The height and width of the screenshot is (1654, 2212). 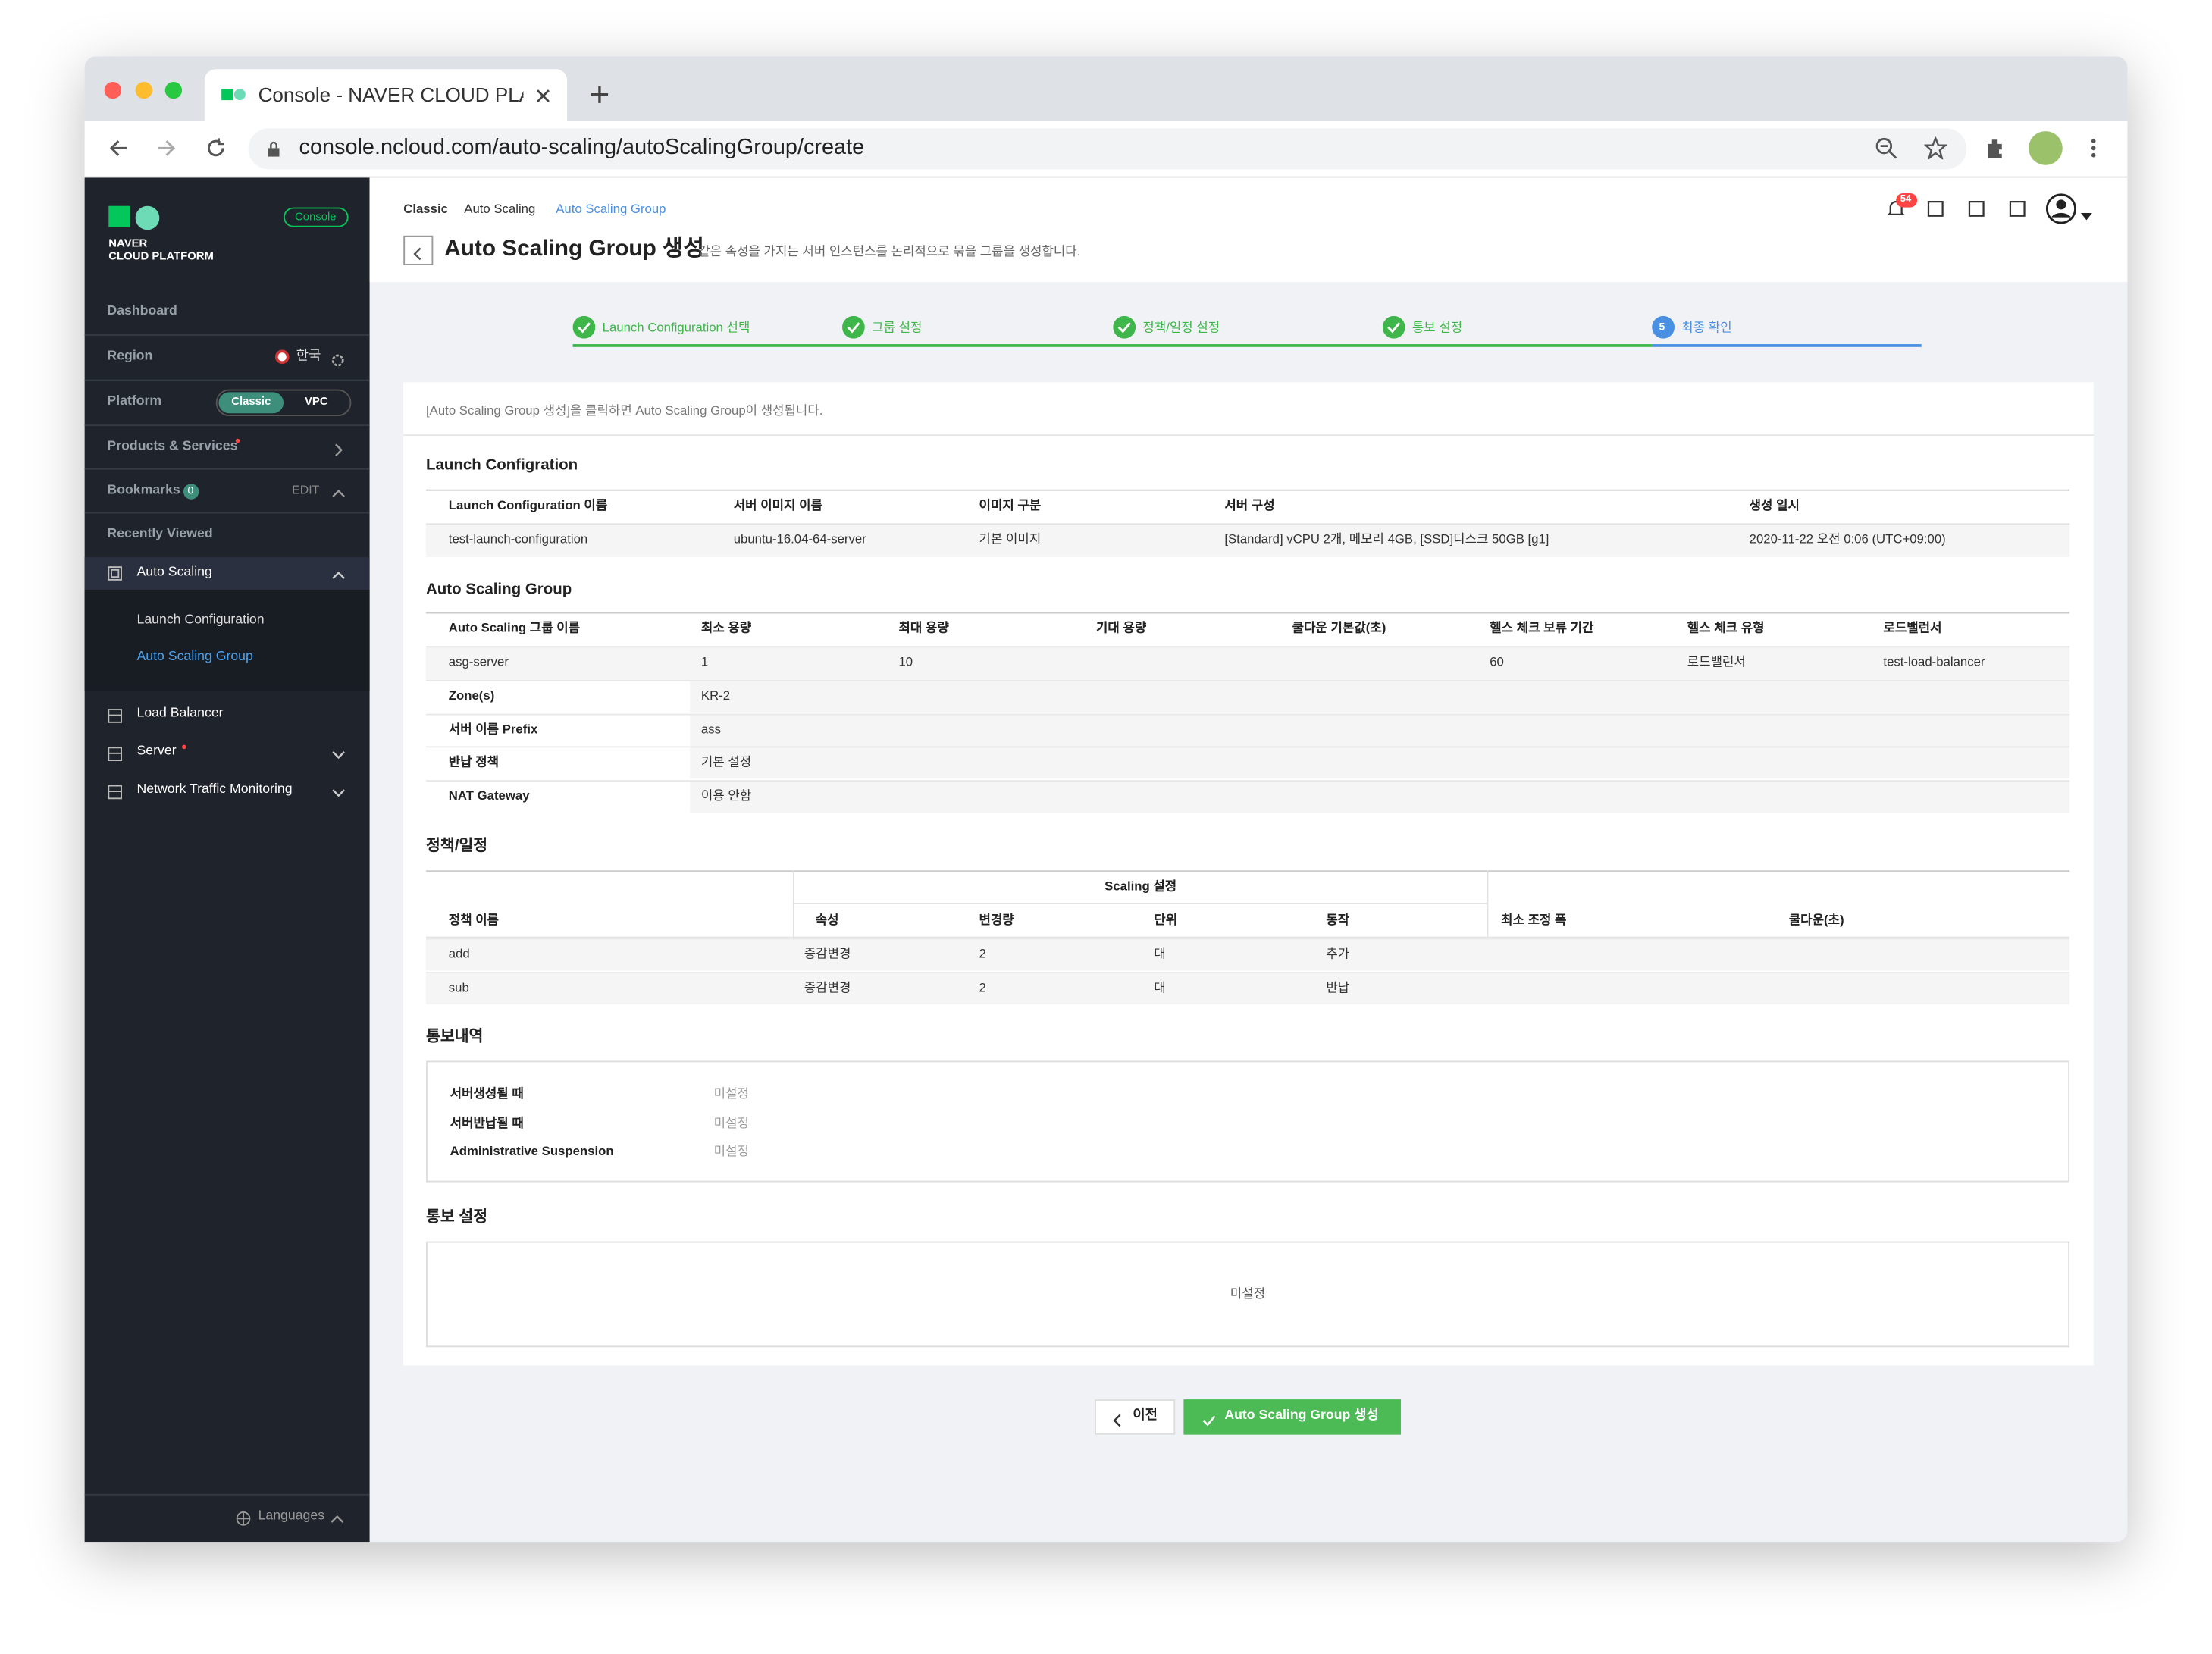 I want to click on bookmarks-count: 0, so click(x=190, y=490).